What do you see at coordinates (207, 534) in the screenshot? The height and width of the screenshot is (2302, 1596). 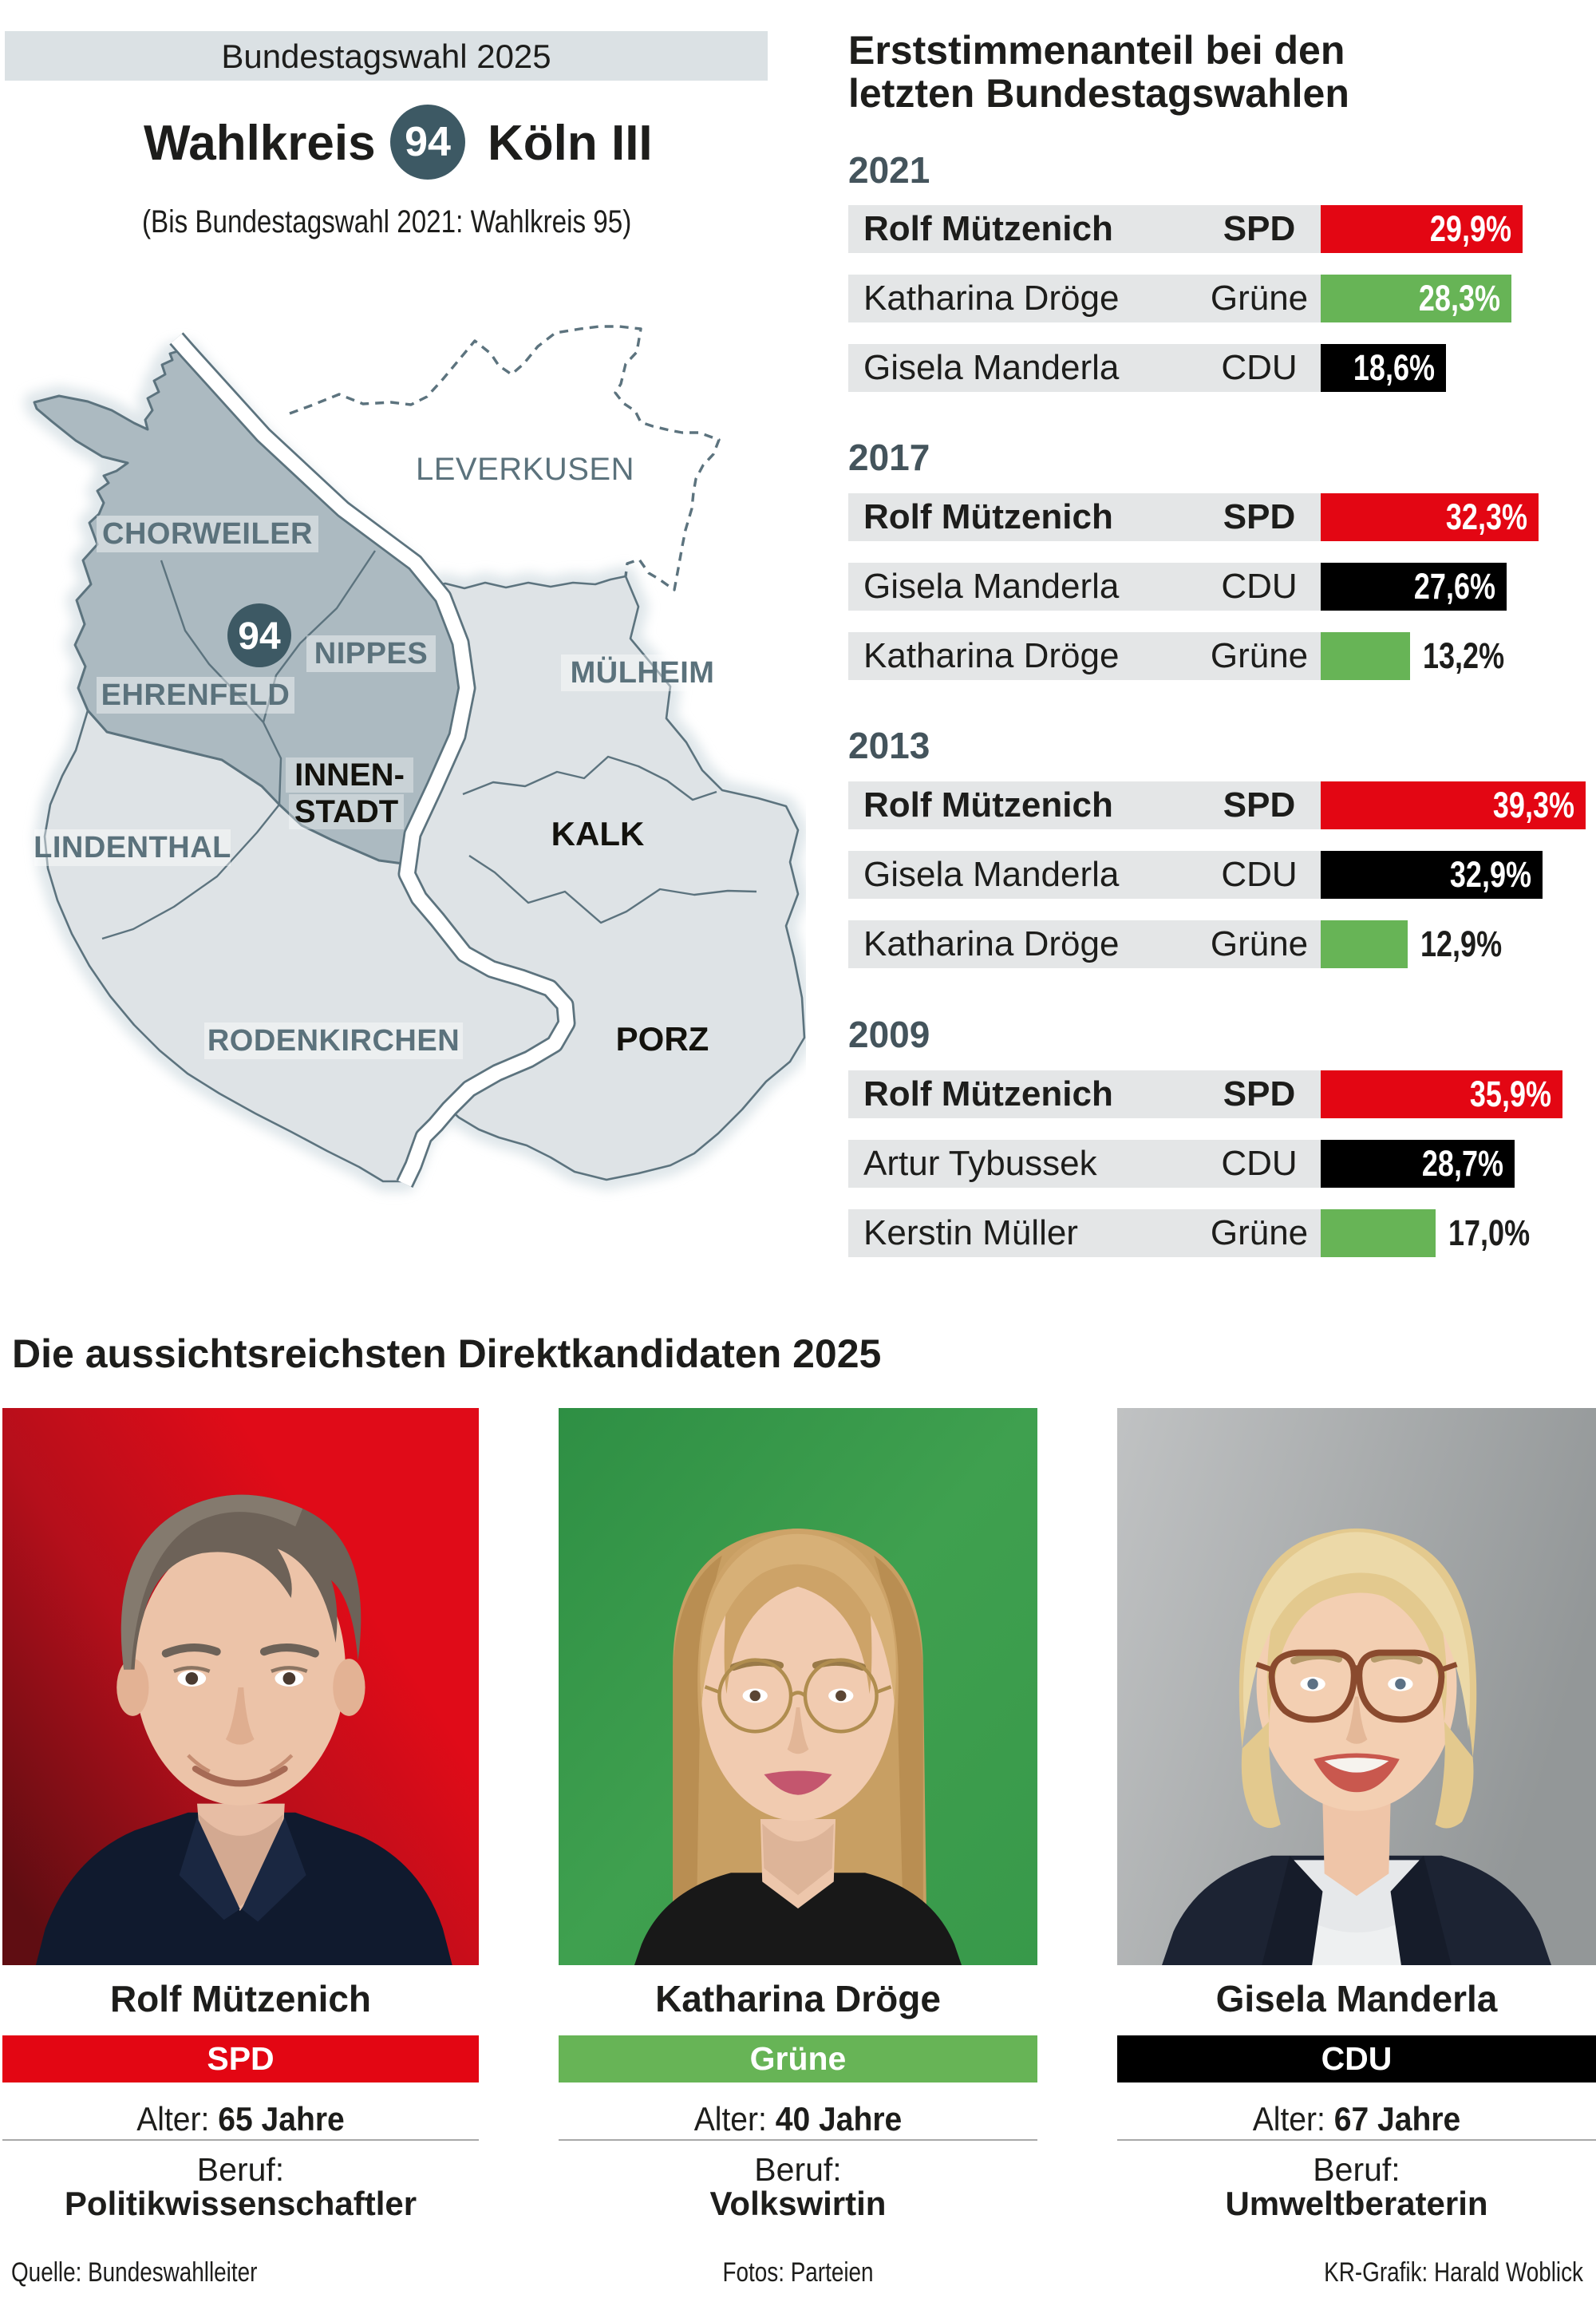 I see `svg-text: CHORWEILER` at bounding box center [207, 534].